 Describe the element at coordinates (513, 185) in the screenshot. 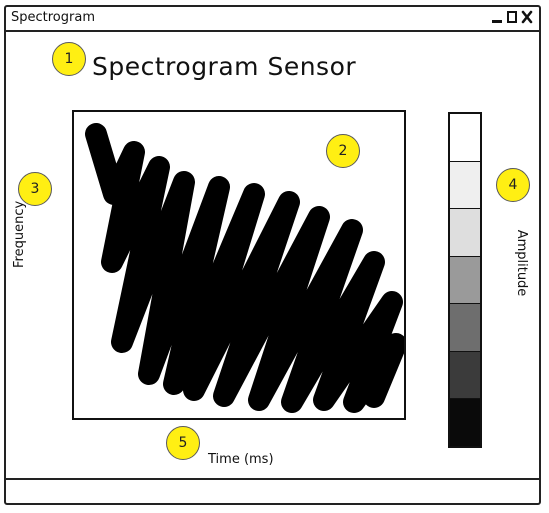

I see `callout-marker-4: 4` at that location.